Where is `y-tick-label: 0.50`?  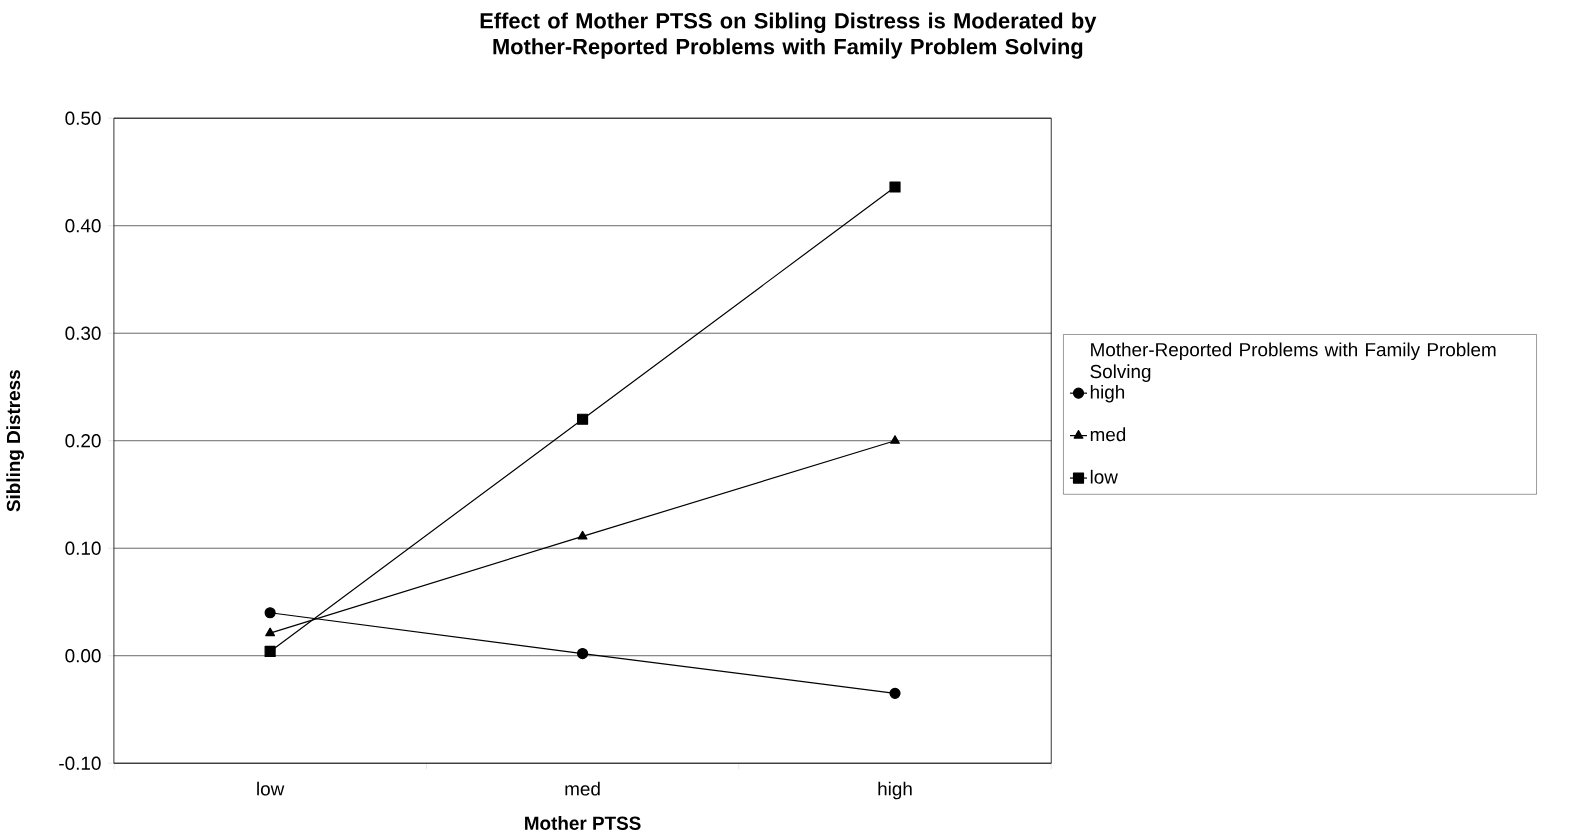
y-tick-label: 0.50 is located at coordinates (83, 118).